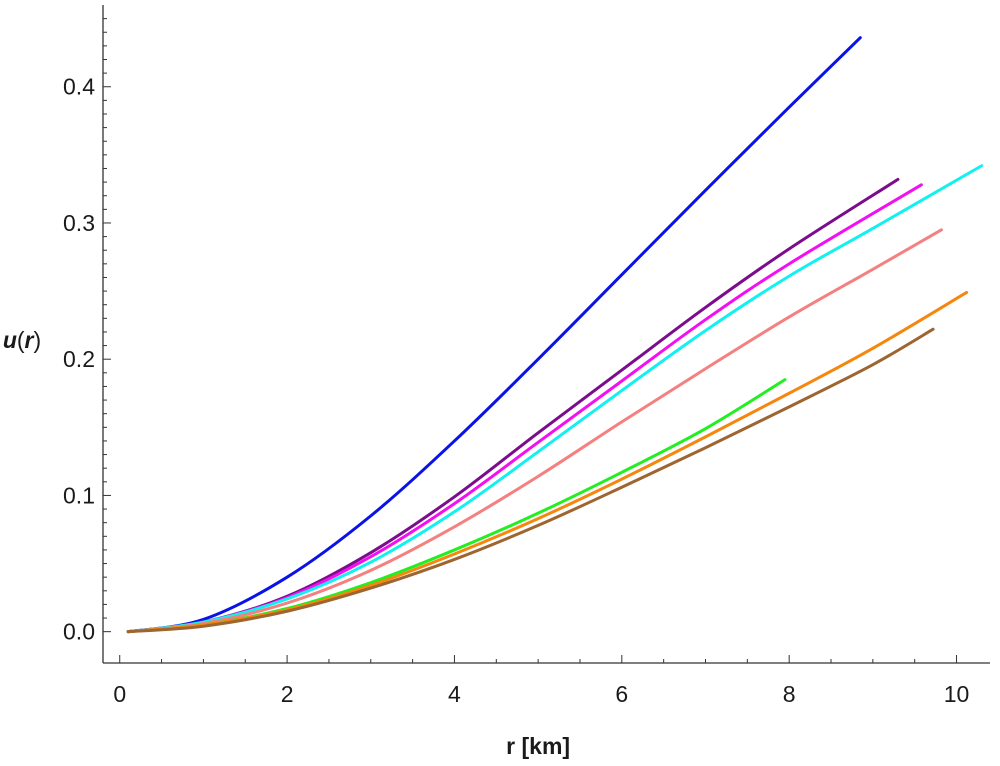 The height and width of the screenshot is (766, 1000). Describe the element at coordinates (119, 694) in the screenshot. I see `x-tick-label: 0` at that location.